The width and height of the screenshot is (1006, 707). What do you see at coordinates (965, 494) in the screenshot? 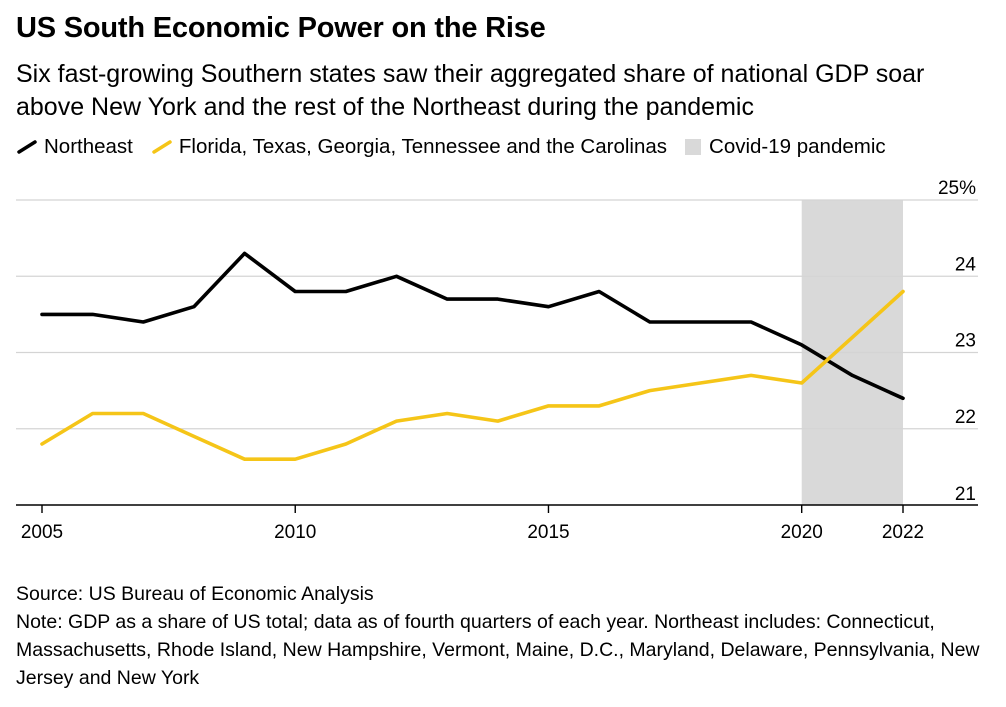
I see `y-tick-label-21: 21` at bounding box center [965, 494].